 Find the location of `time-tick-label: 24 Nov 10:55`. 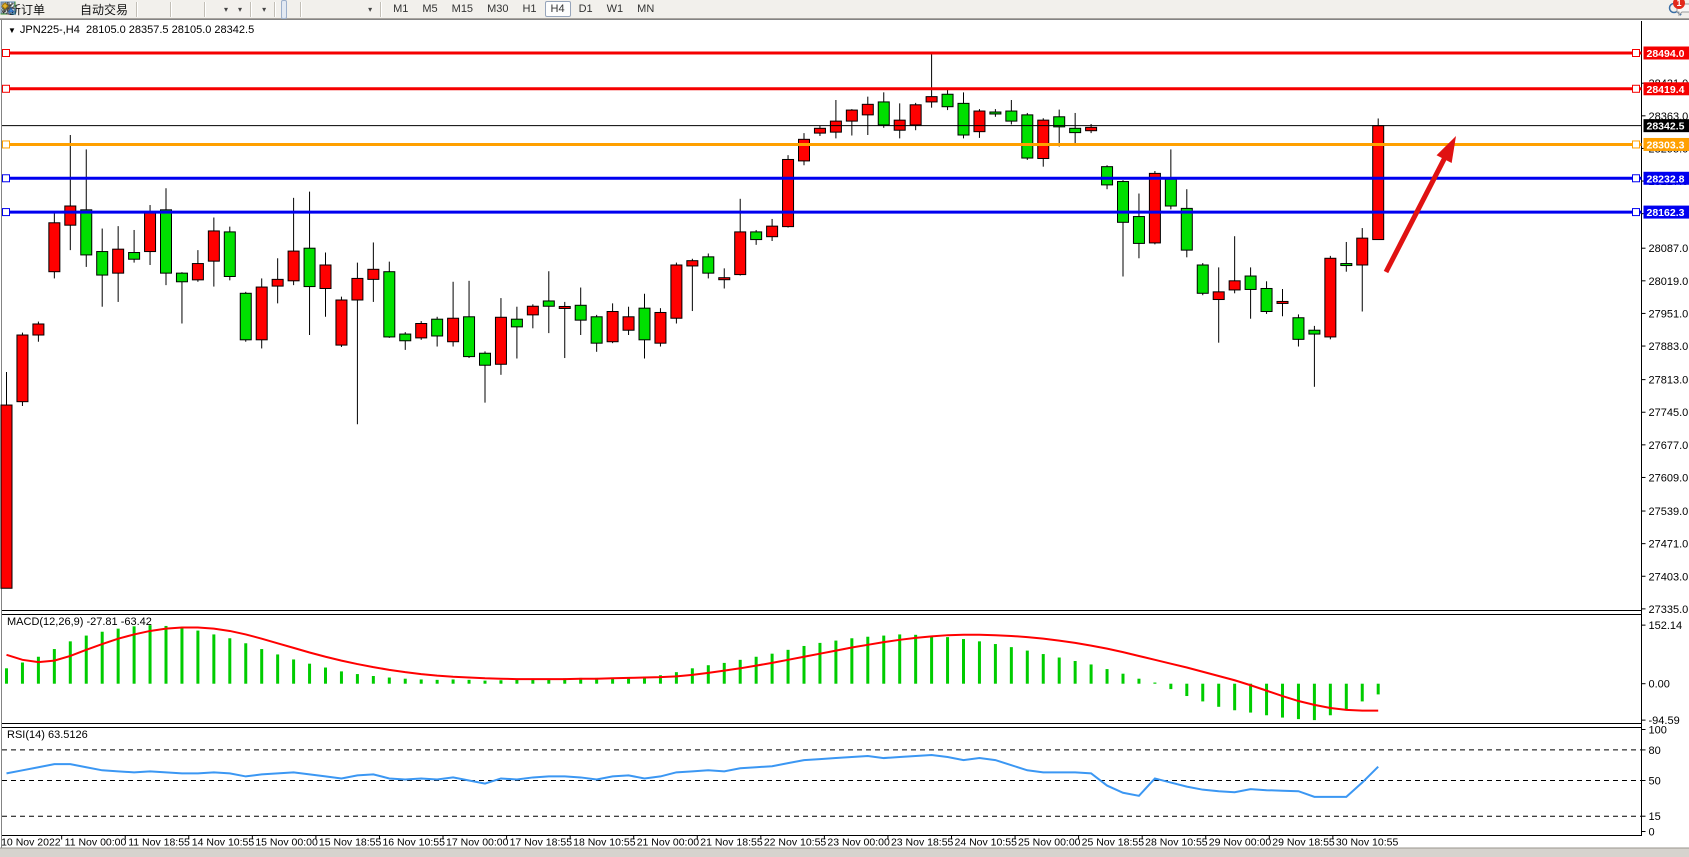

time-tick-label: 24 Nov 10:55 is located at coordinates (986, 843).